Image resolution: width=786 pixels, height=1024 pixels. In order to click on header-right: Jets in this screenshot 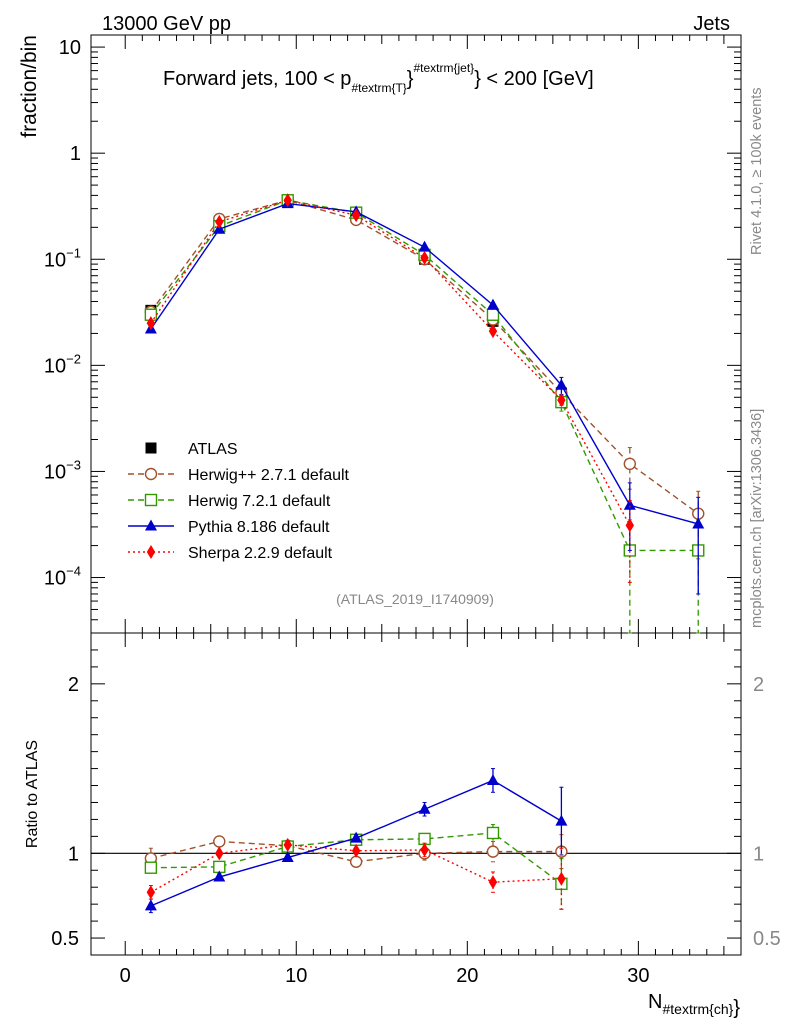, I will do `click(711, 24)`.